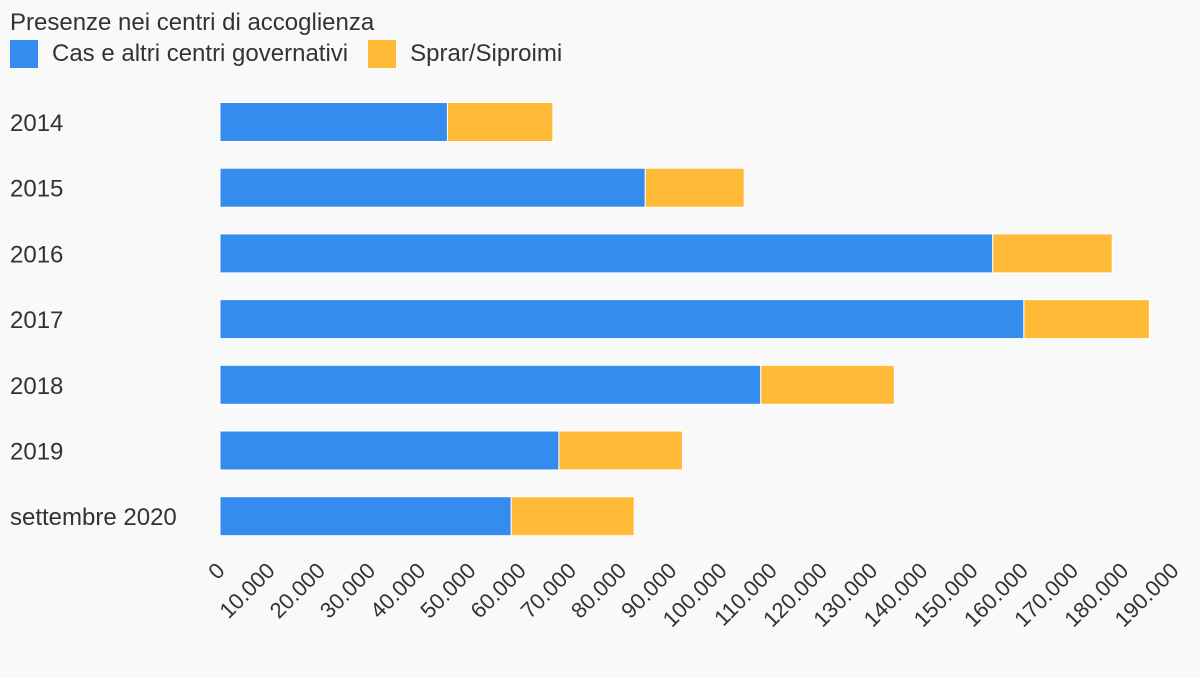  I want to click on category-label: 2018, so click(36, 386).